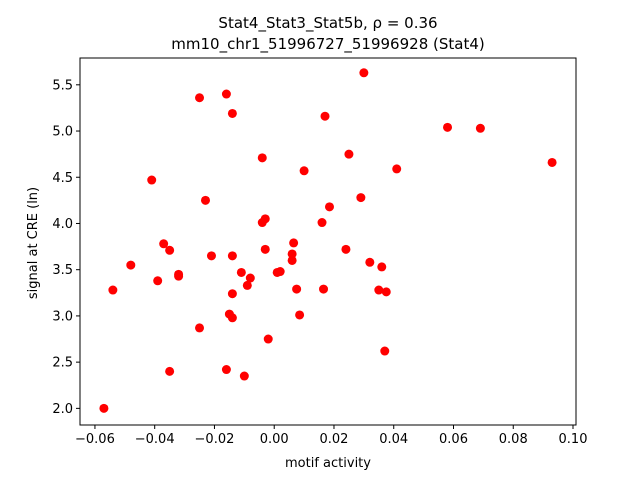  I want to click on x-tick-label: −0.02, so click(215, 439).